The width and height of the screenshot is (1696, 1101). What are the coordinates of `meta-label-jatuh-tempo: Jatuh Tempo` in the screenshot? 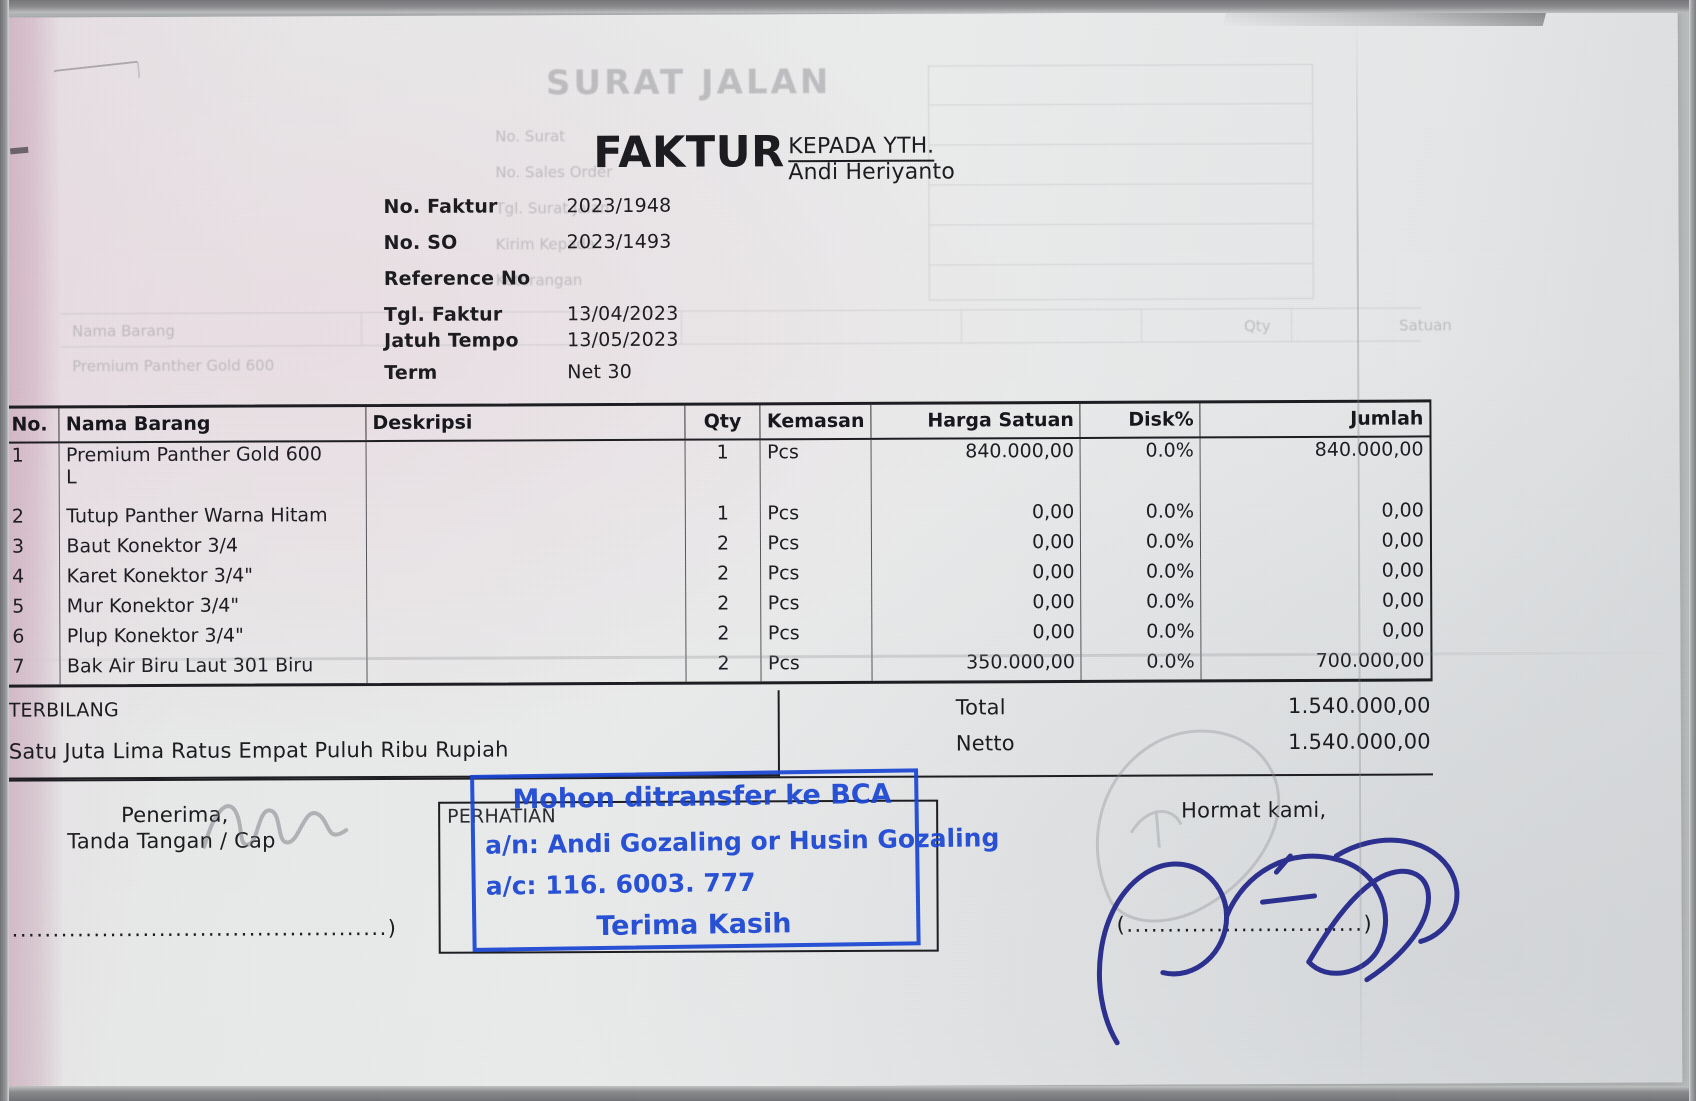 It's located at (451, 340).